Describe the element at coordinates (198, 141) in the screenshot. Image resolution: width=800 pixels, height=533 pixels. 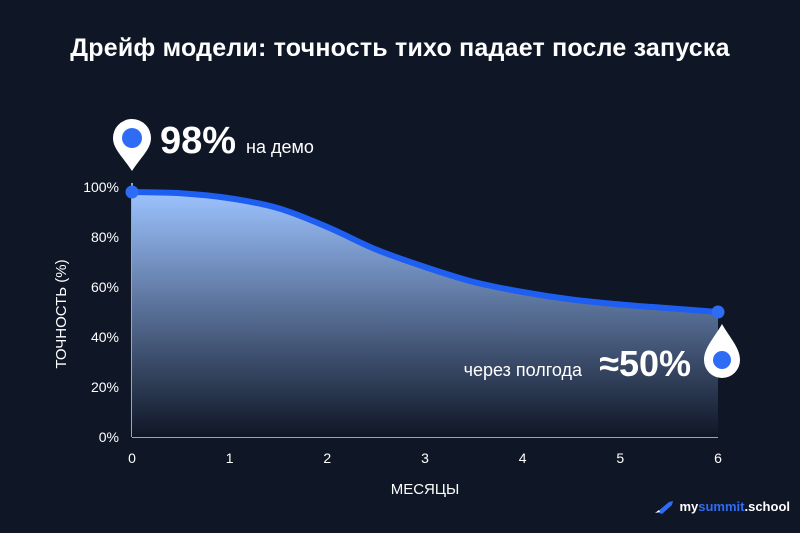
I see `start-value: 98%` at that location.